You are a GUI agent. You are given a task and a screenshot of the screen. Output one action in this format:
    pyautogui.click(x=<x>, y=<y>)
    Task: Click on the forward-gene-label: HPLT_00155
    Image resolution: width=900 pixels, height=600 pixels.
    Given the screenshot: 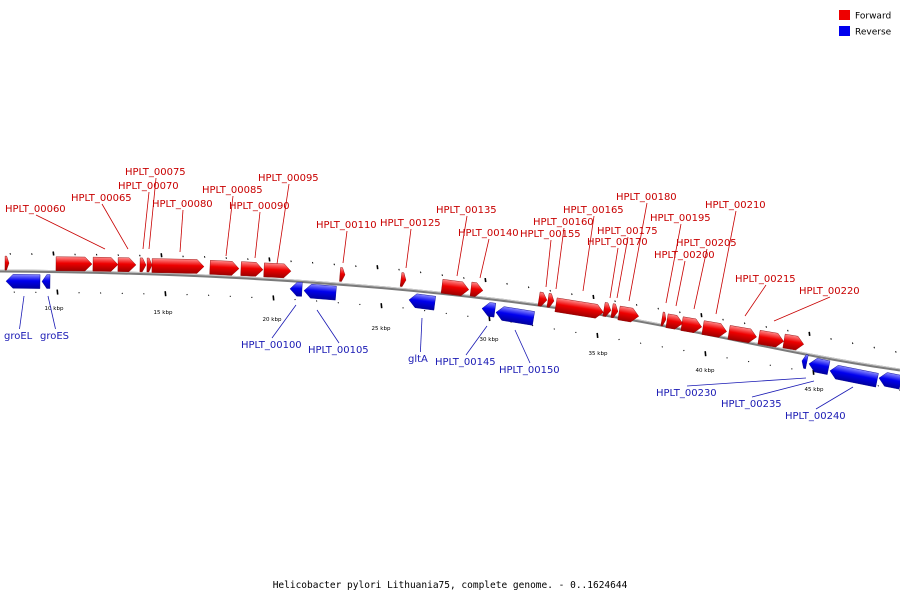 What is the action you would take?
    pyautogui.click(x=550, y=234)
    